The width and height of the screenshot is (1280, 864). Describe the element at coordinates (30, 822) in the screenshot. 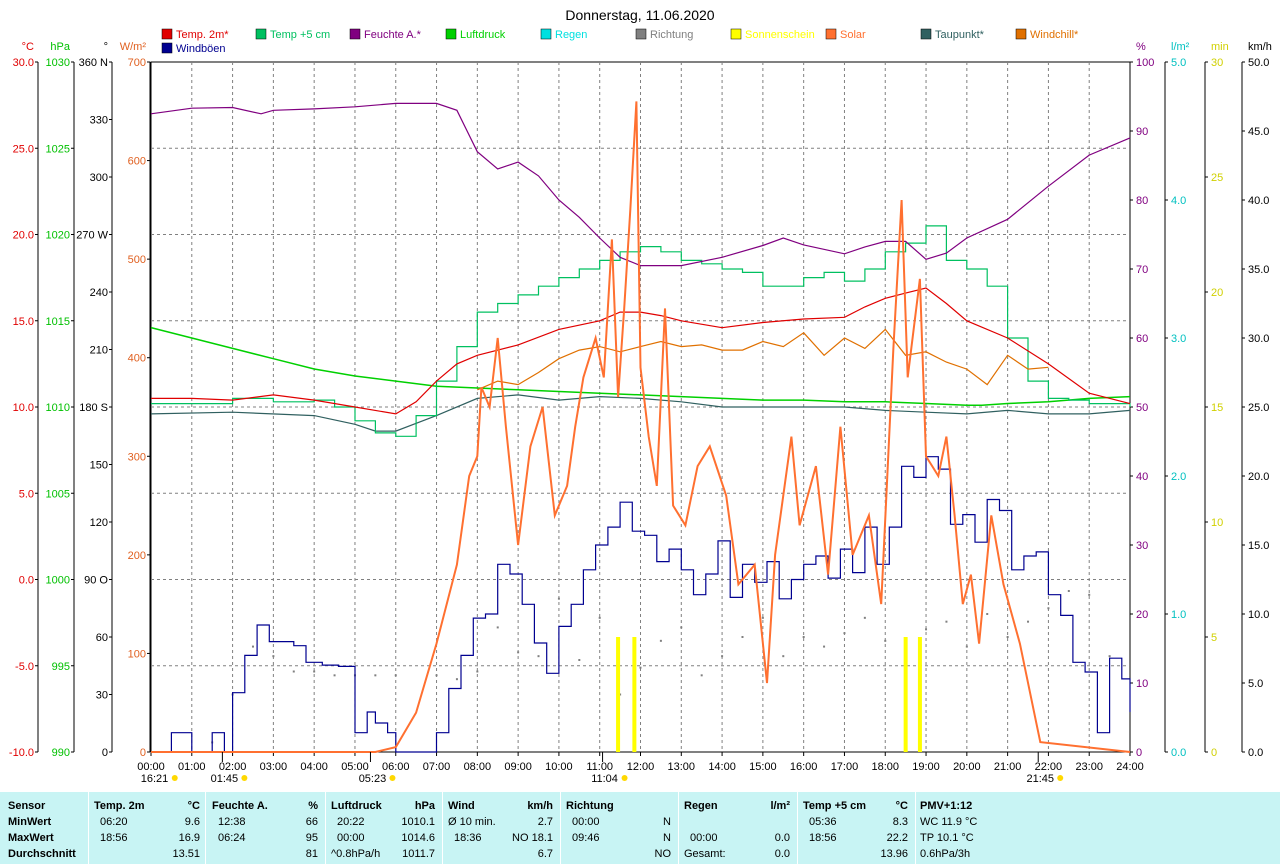

I see `row-label-min: MinWert` at that location.